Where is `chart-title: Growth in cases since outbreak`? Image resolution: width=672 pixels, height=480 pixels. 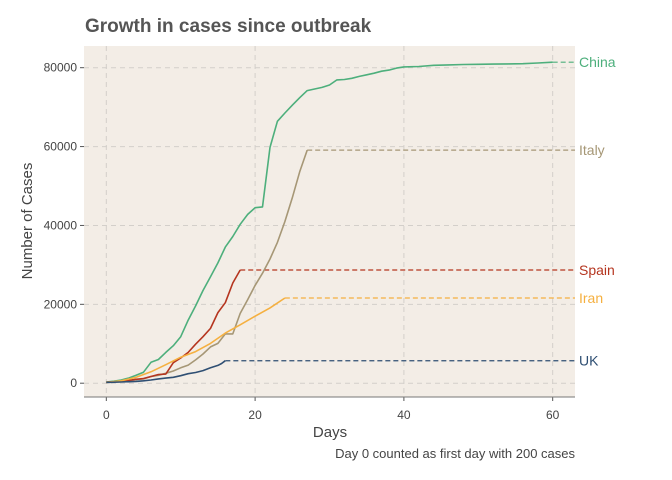 chart-title: Growth in cases since outbreak is located at coordinates (228, 26).